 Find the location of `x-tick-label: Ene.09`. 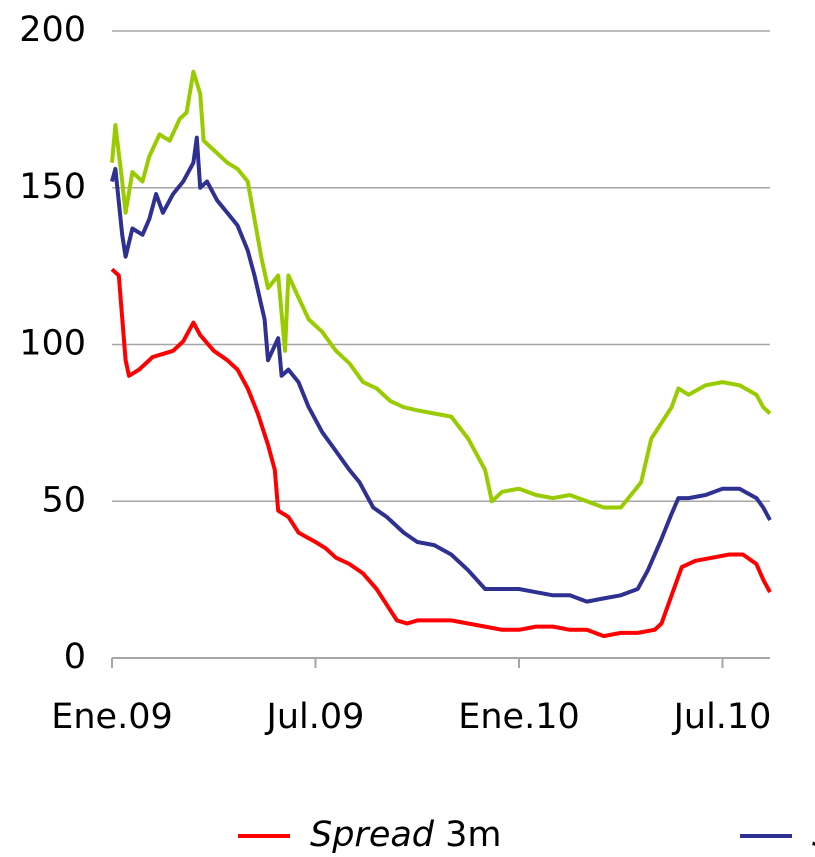

x-tick-label: Ene.09 is located at coordinates (112, 717).